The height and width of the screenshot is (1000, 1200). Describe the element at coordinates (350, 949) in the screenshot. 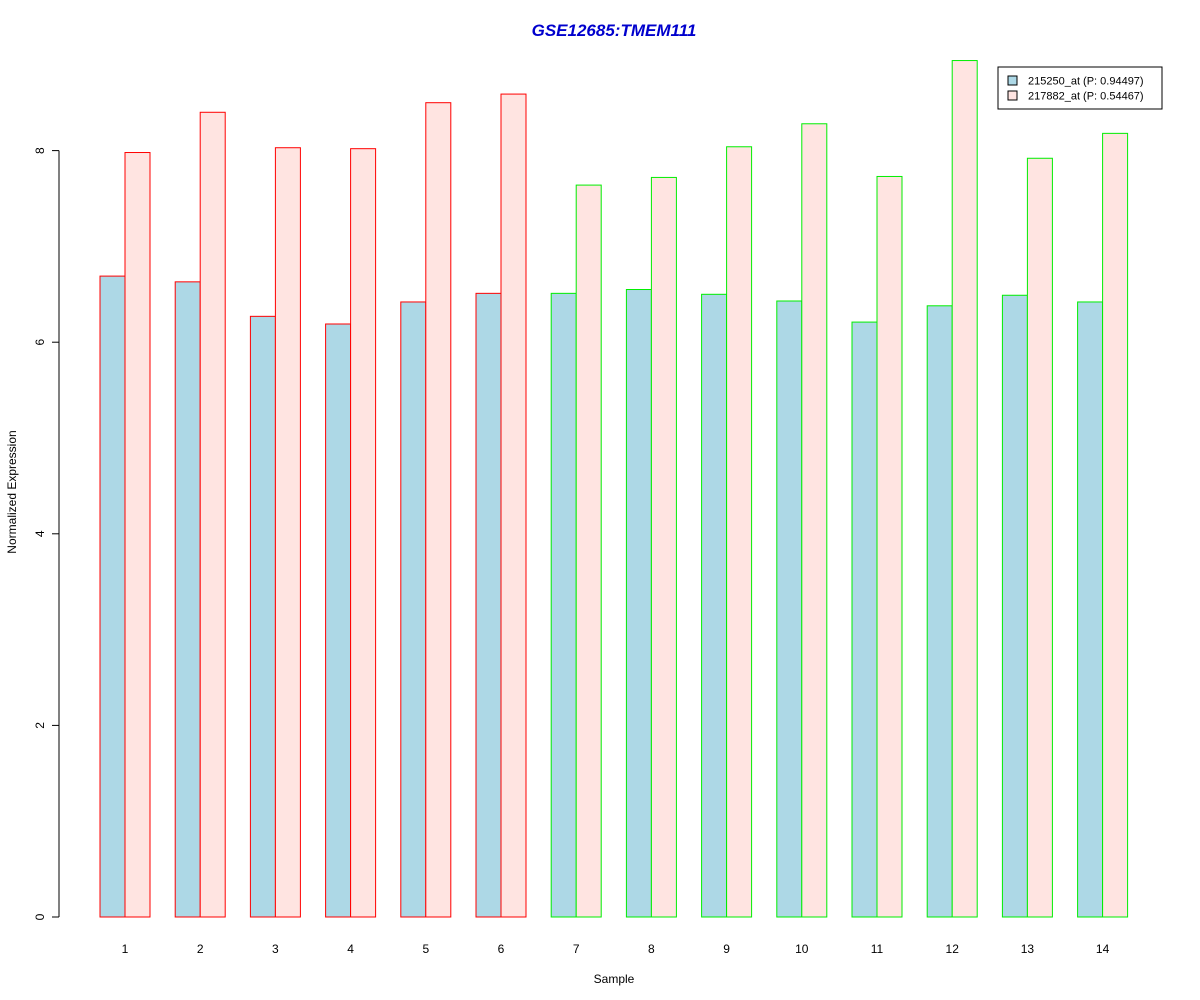

I see `x-tick-label: 4` at that location.